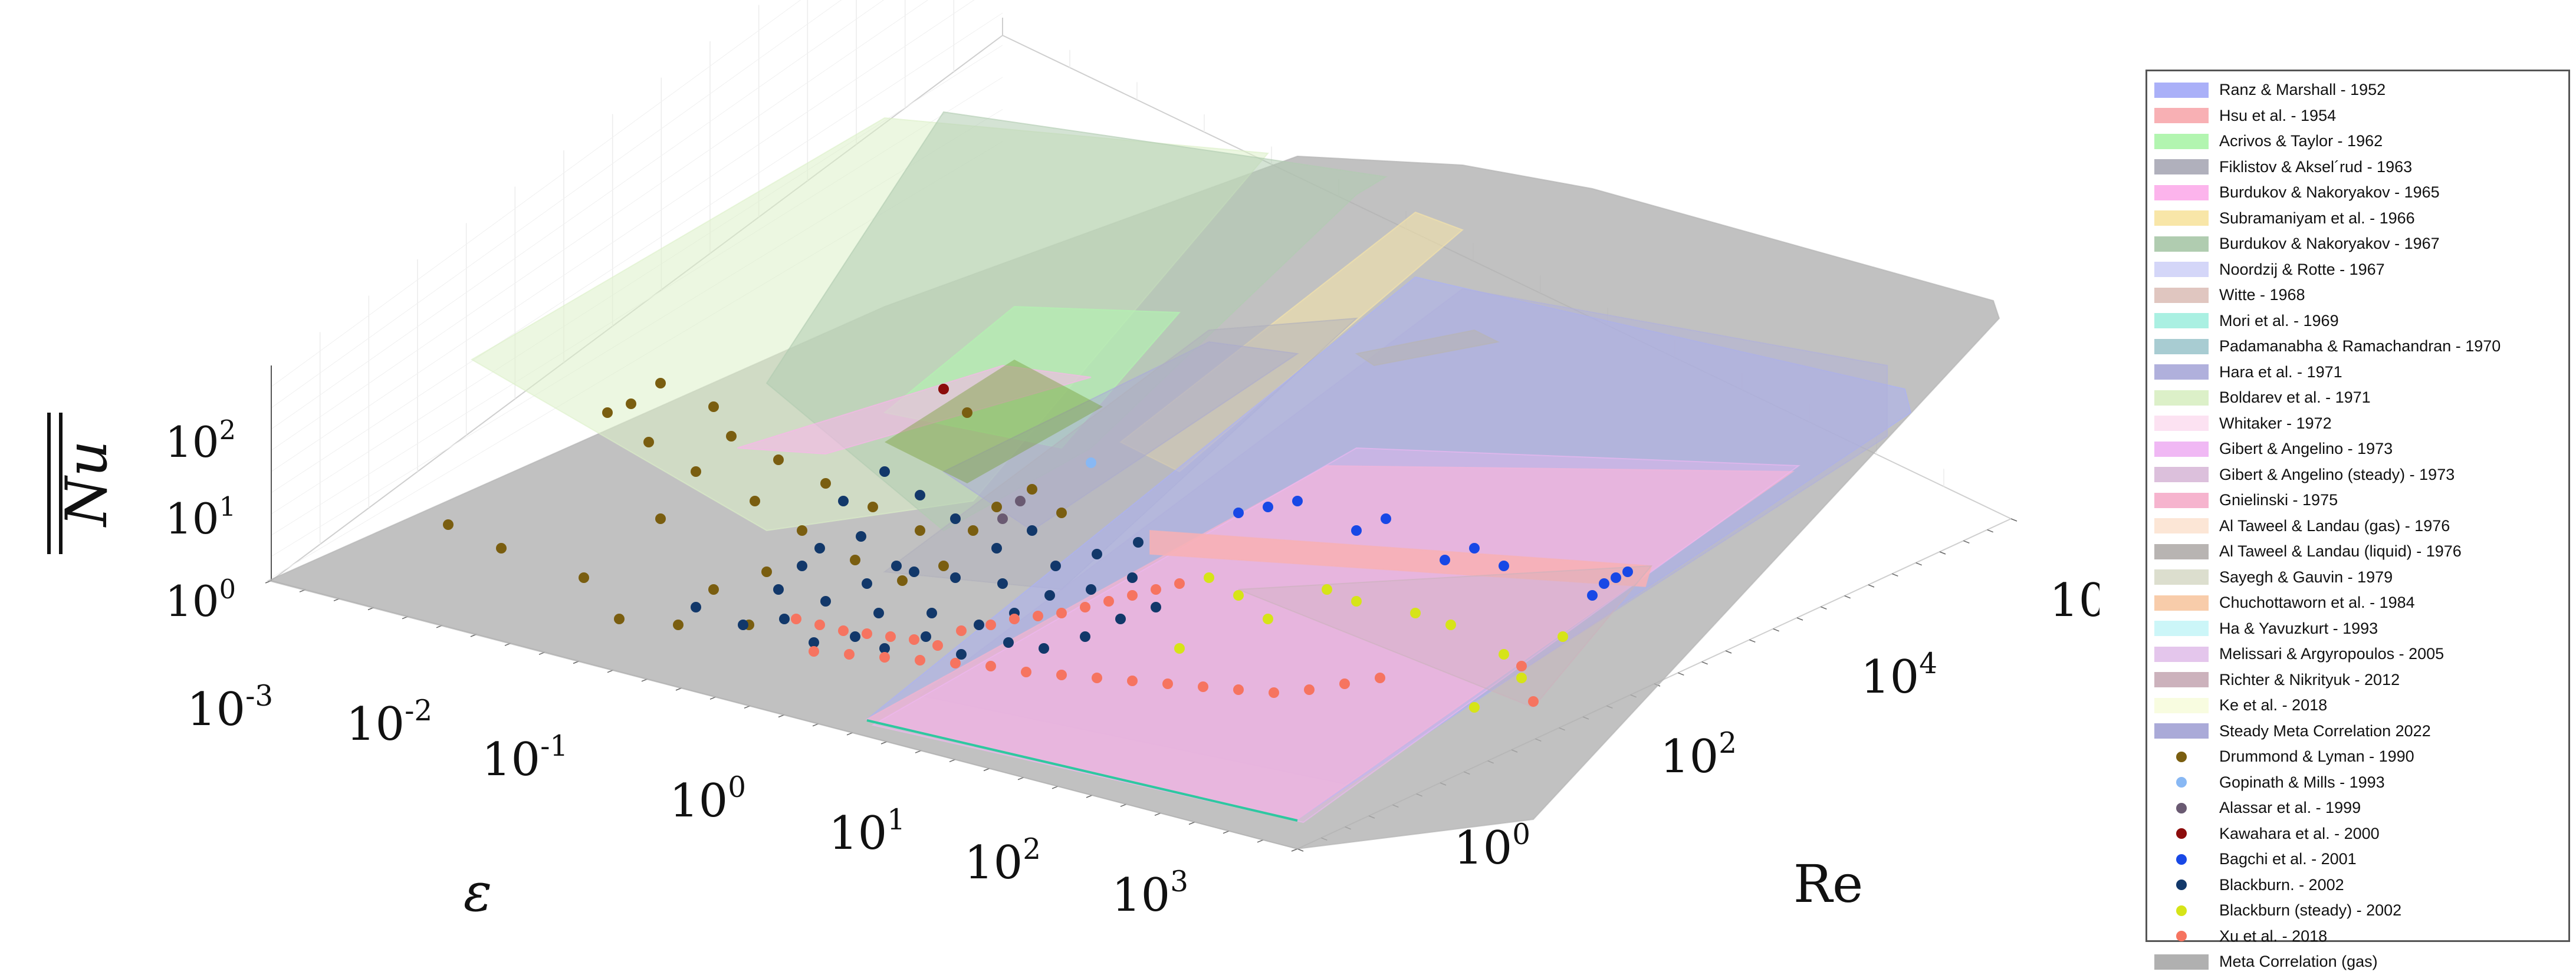  I want to click on legend-item: Kawahara et al. - 2000, so click(2357, 834).